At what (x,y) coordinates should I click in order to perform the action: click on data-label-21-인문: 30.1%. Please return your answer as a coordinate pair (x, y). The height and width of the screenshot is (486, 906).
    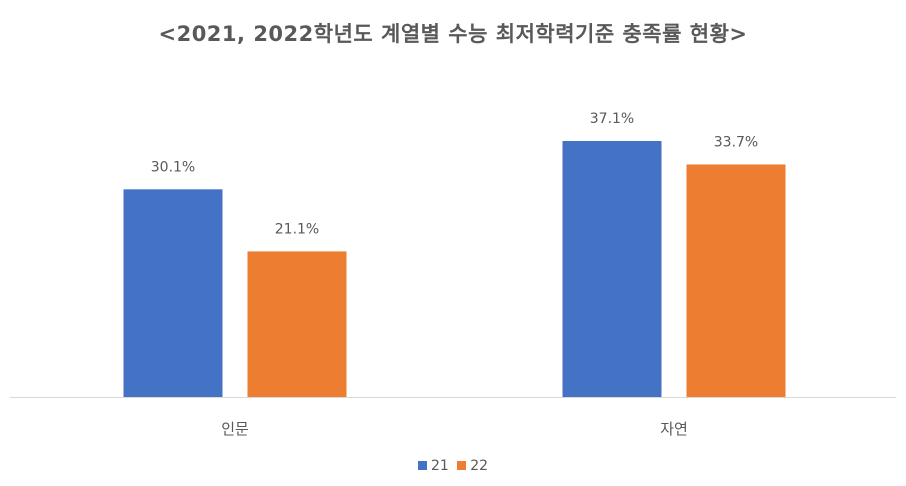
    Looking at the image, I should click on (173, 167).